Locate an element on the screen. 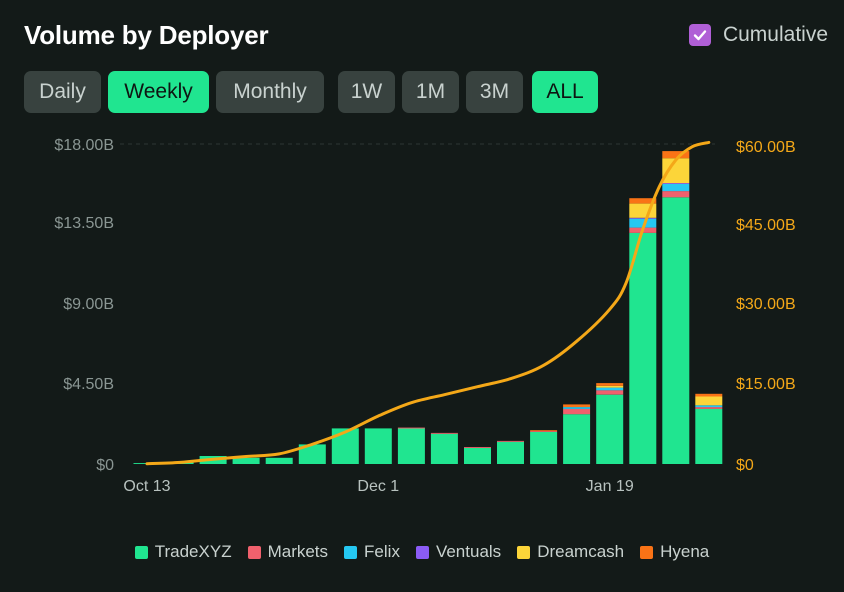 This screenshot has height=592, width=844. check-icon is located at coordinates (700, 35).